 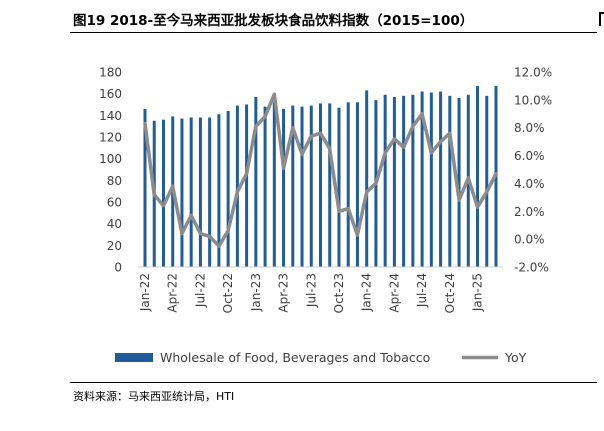 What do you see at coordinates (450, 293) in the screenshot?
I see `x-tick-label: Oct-24` at bounding box center [450, 293].